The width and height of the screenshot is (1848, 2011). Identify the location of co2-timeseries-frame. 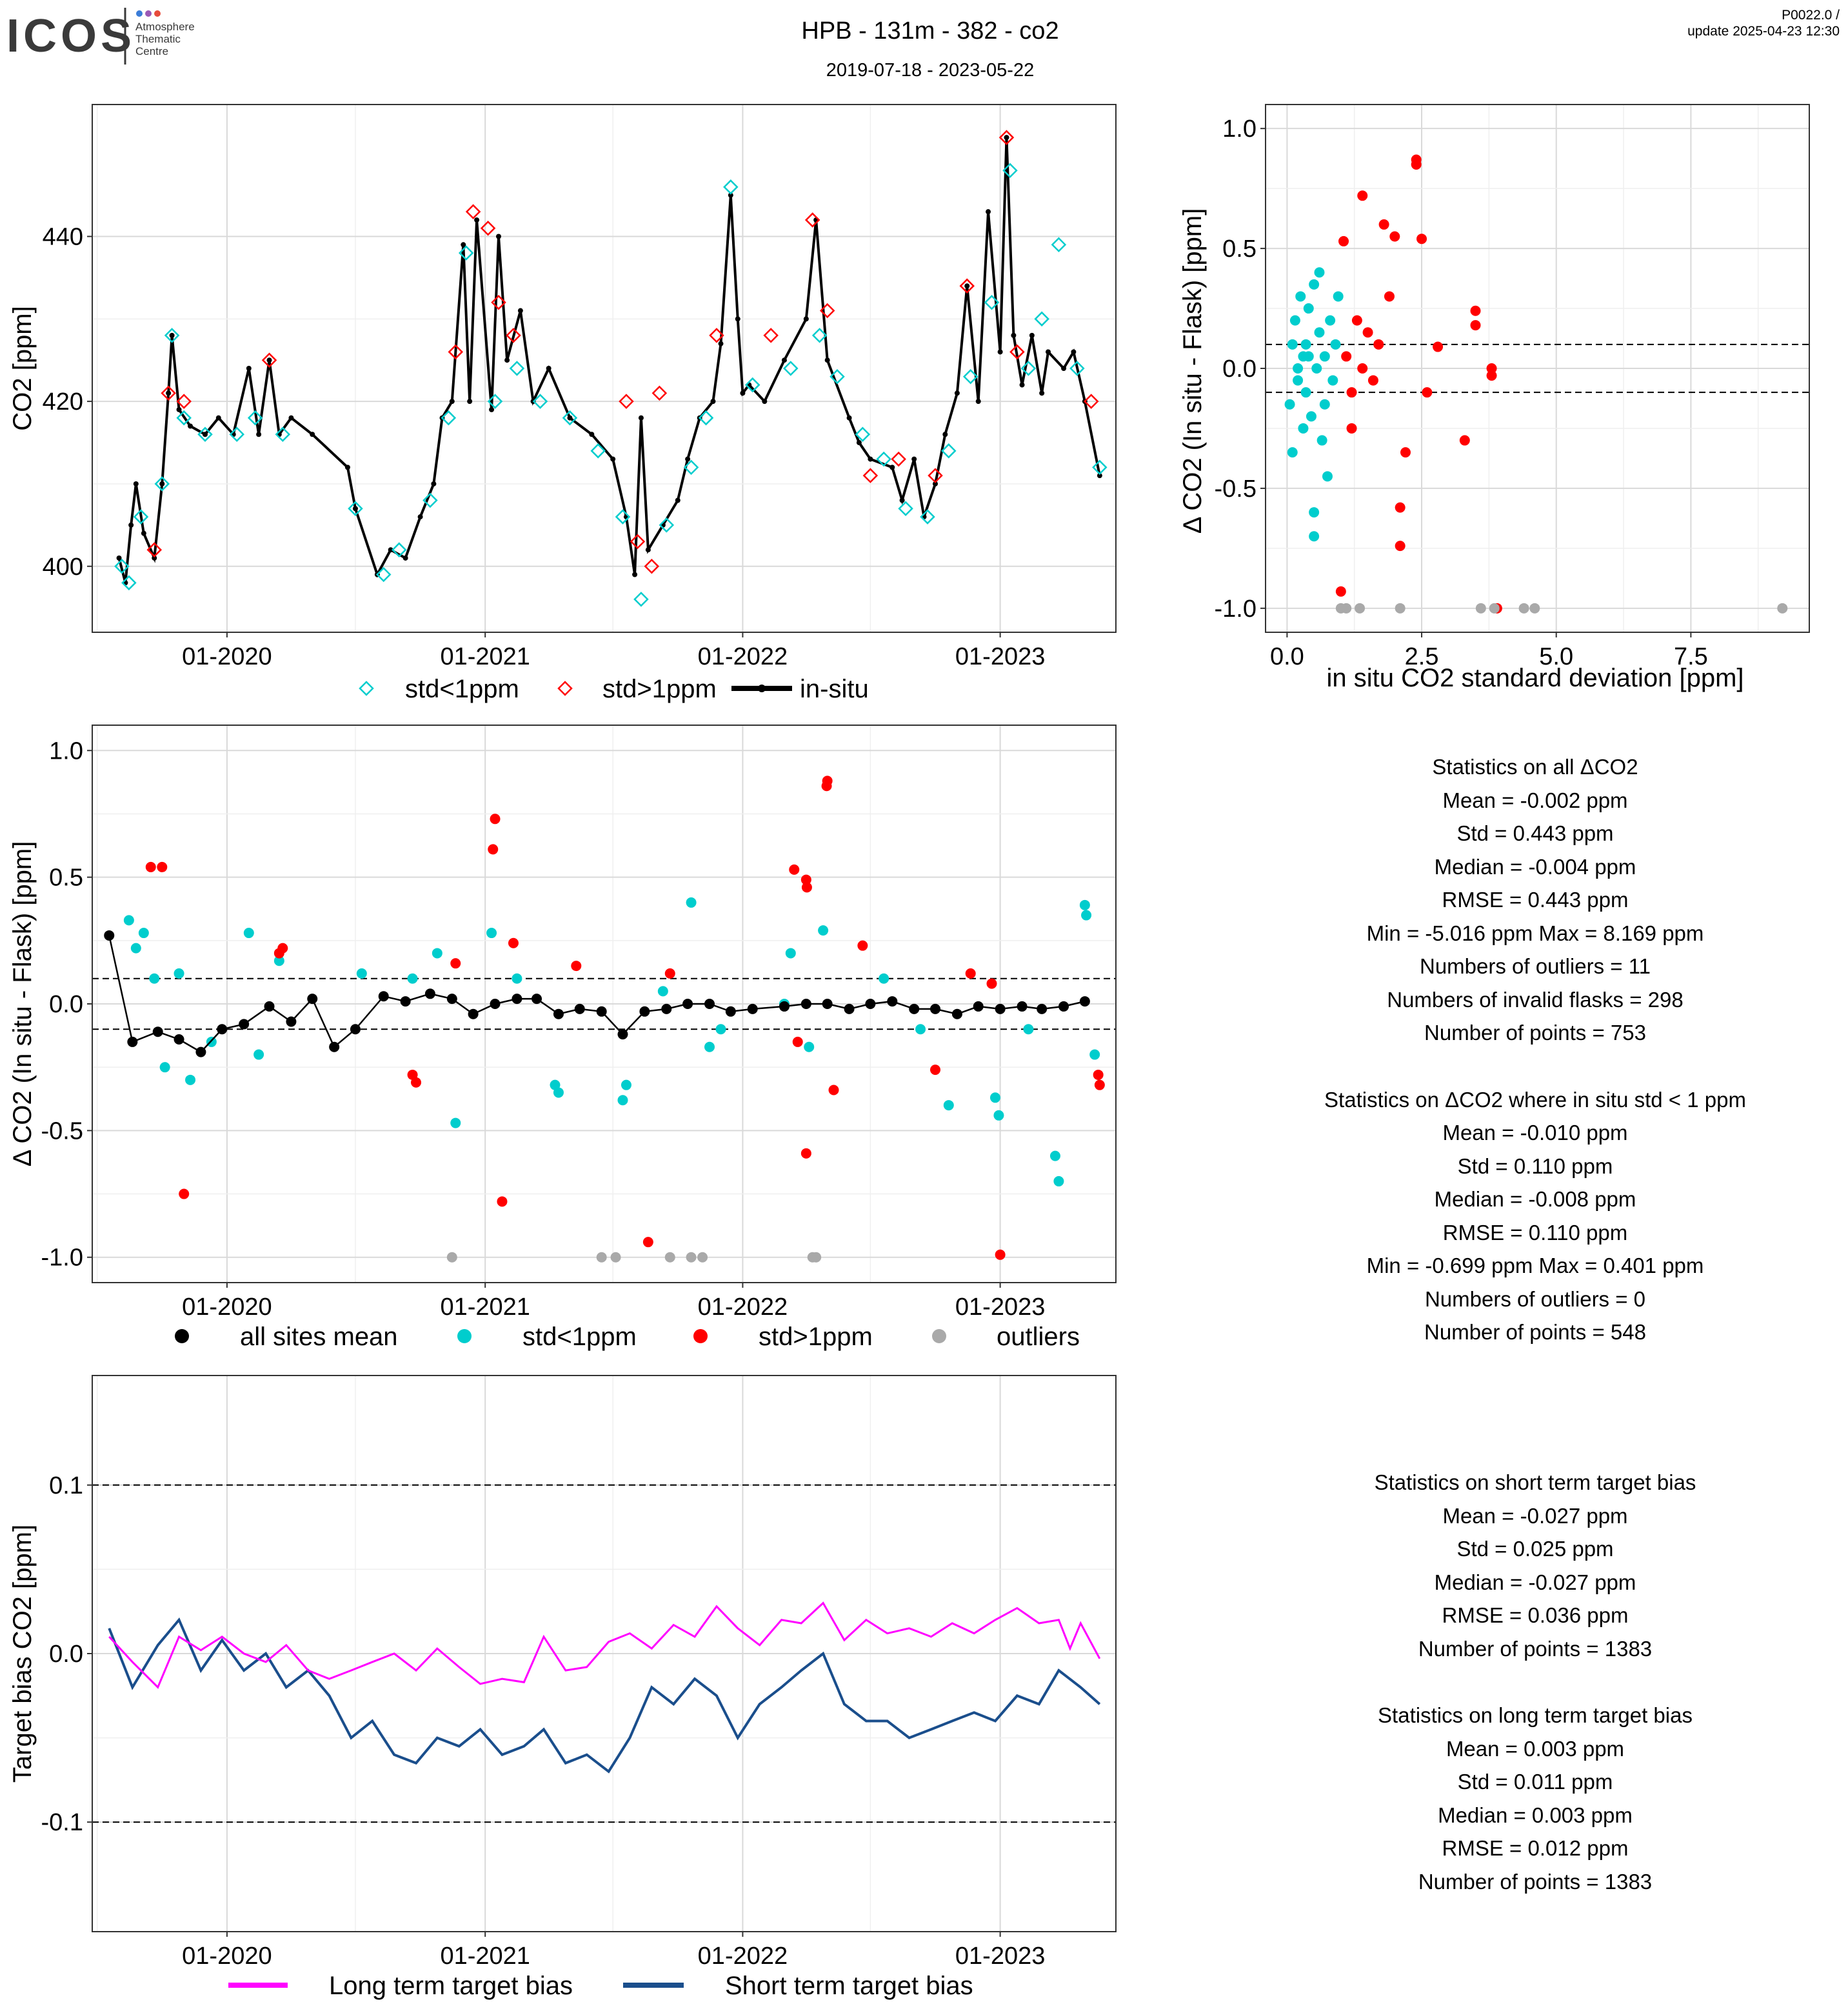
(604, 368).